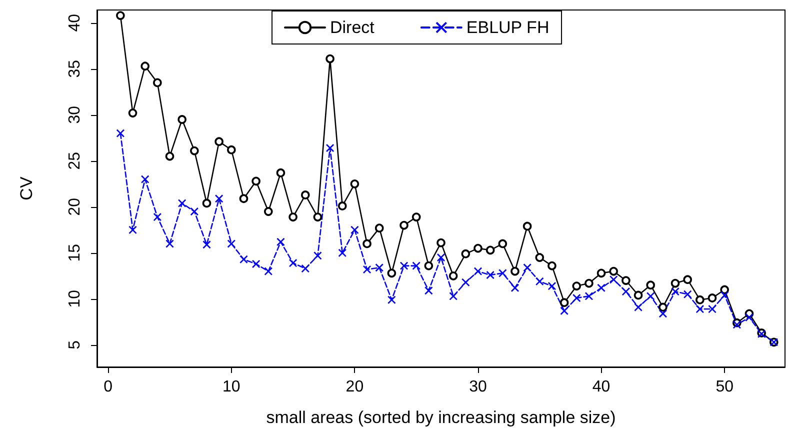 Image resolution: width=790 pixels, height=446 pixels. What do you see at coordinates (75, 23) in the screenshot?
I see `y-tick-label: 40` at bounding box center [75, 23].